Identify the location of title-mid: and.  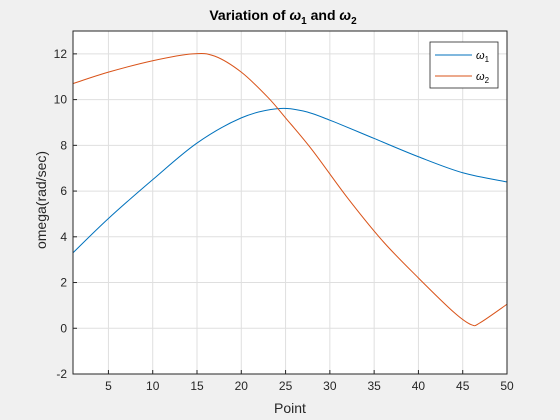
(323, 15).